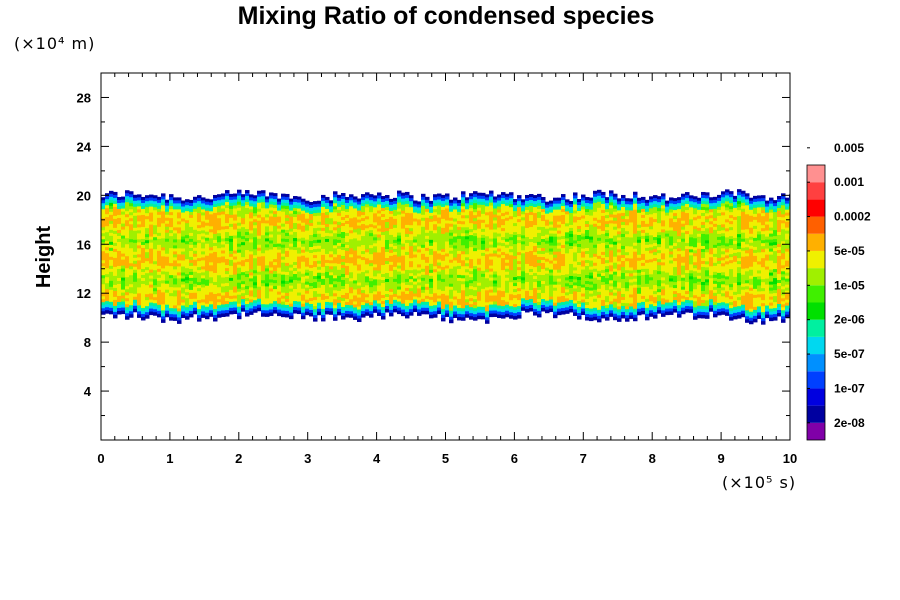 This screenshot has width=900, height=600. I want to click on colorbar-label: 0.0002, so click(852, 217).